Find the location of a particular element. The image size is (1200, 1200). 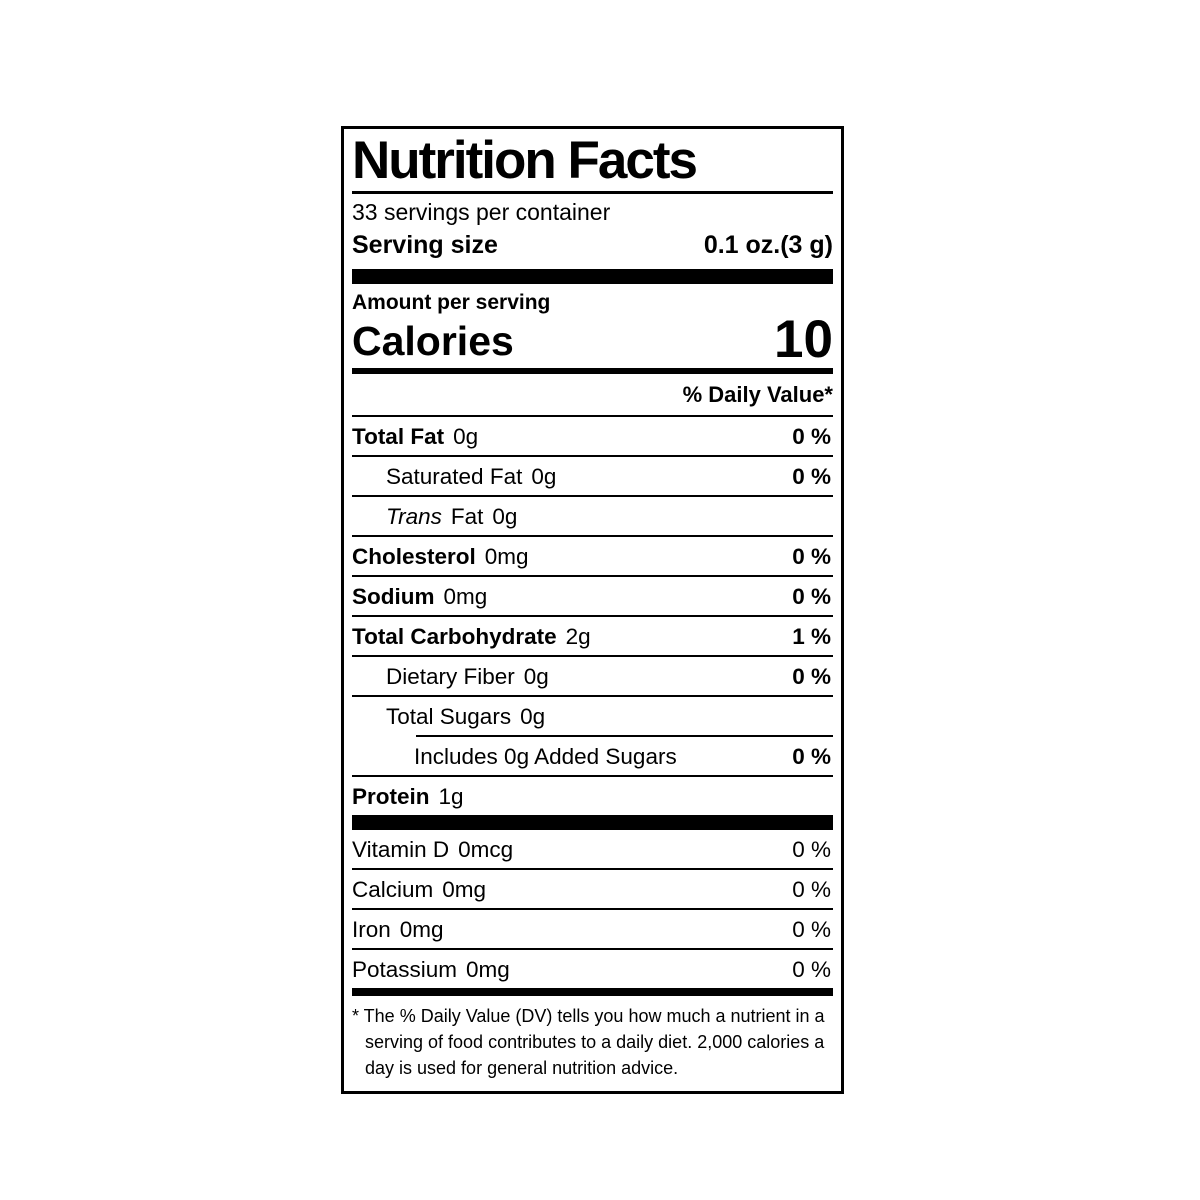

servings-per-container: 33 servings per container is located at coordinates (481, 212).